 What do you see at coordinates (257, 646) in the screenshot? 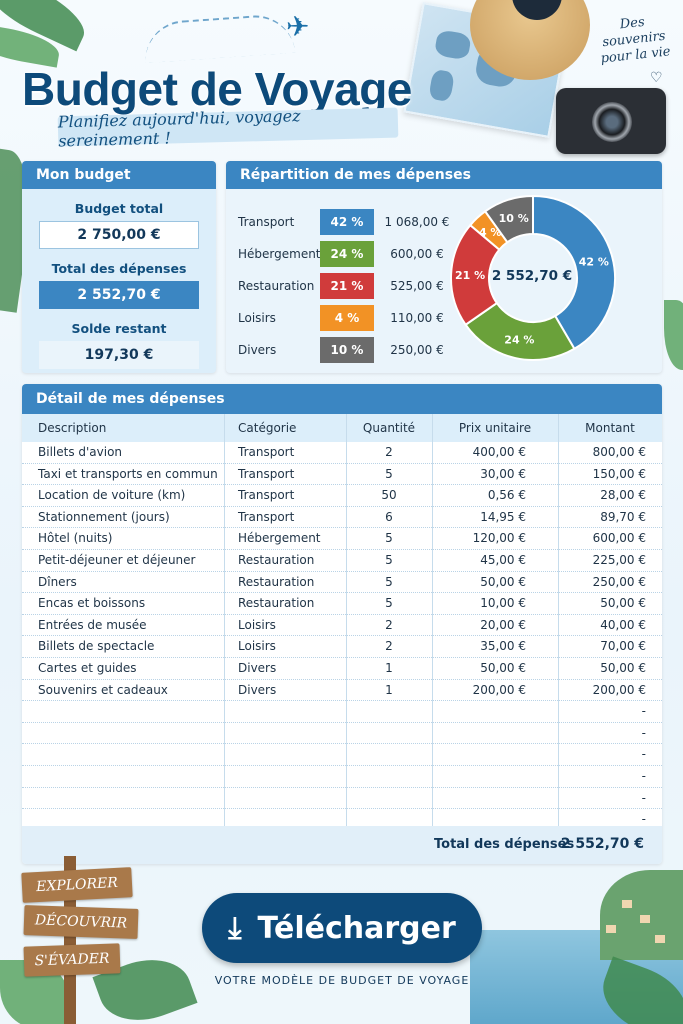
I see `cell-category: Loisirs` at bounding box center [257, 646].